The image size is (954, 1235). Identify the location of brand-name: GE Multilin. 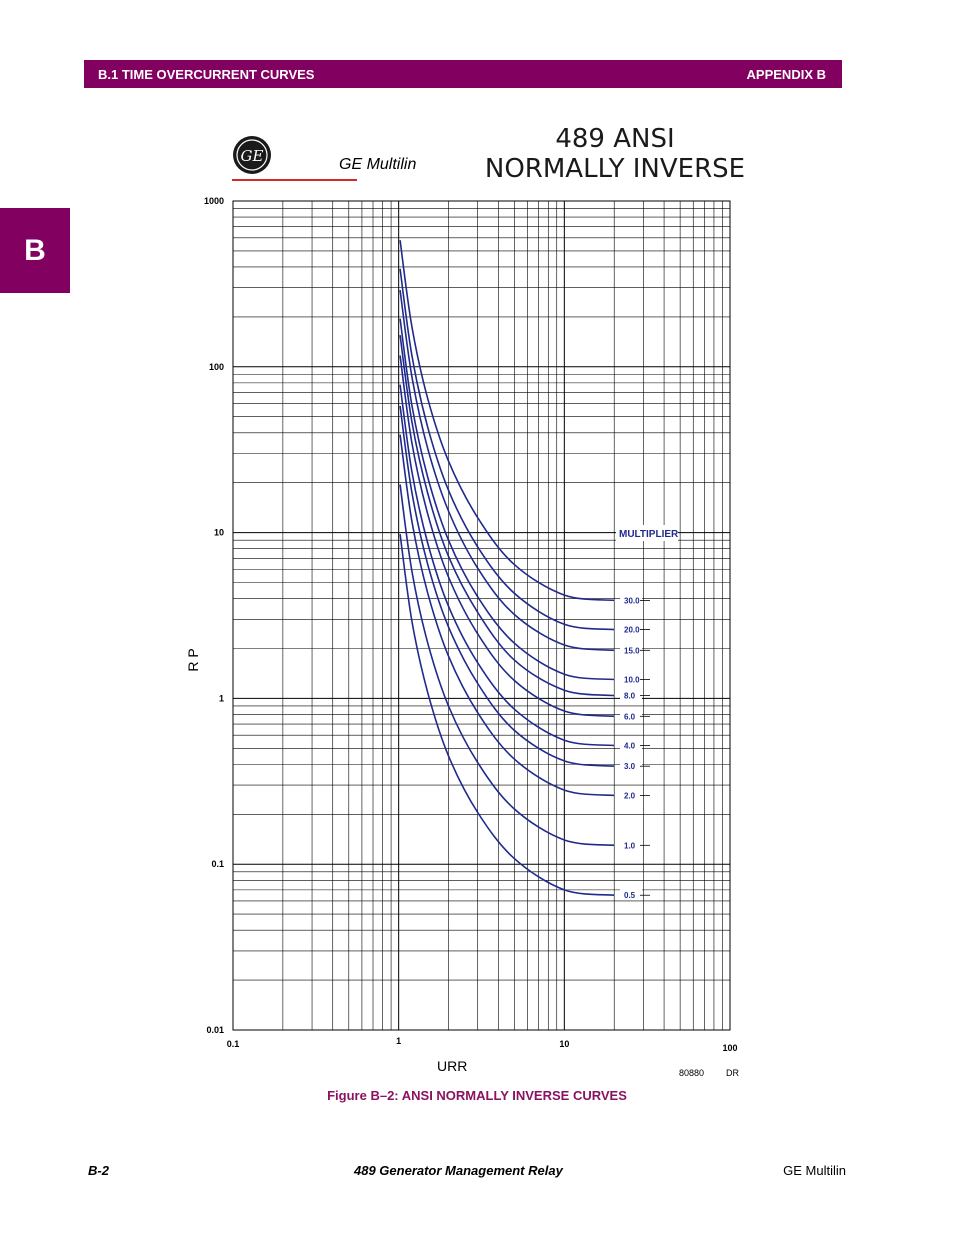
(378, 164).